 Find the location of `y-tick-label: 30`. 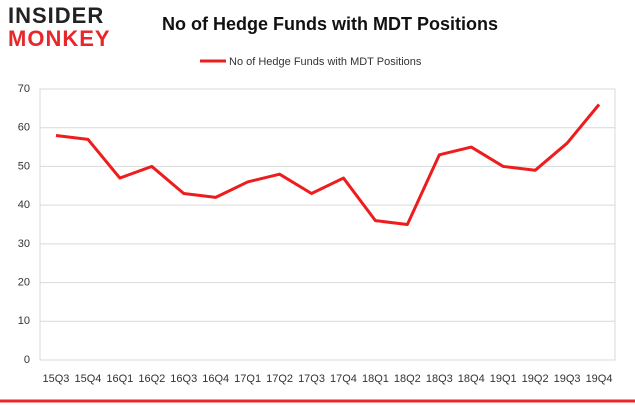

y-tick-label: 30 is located at coordinates (24, 244).